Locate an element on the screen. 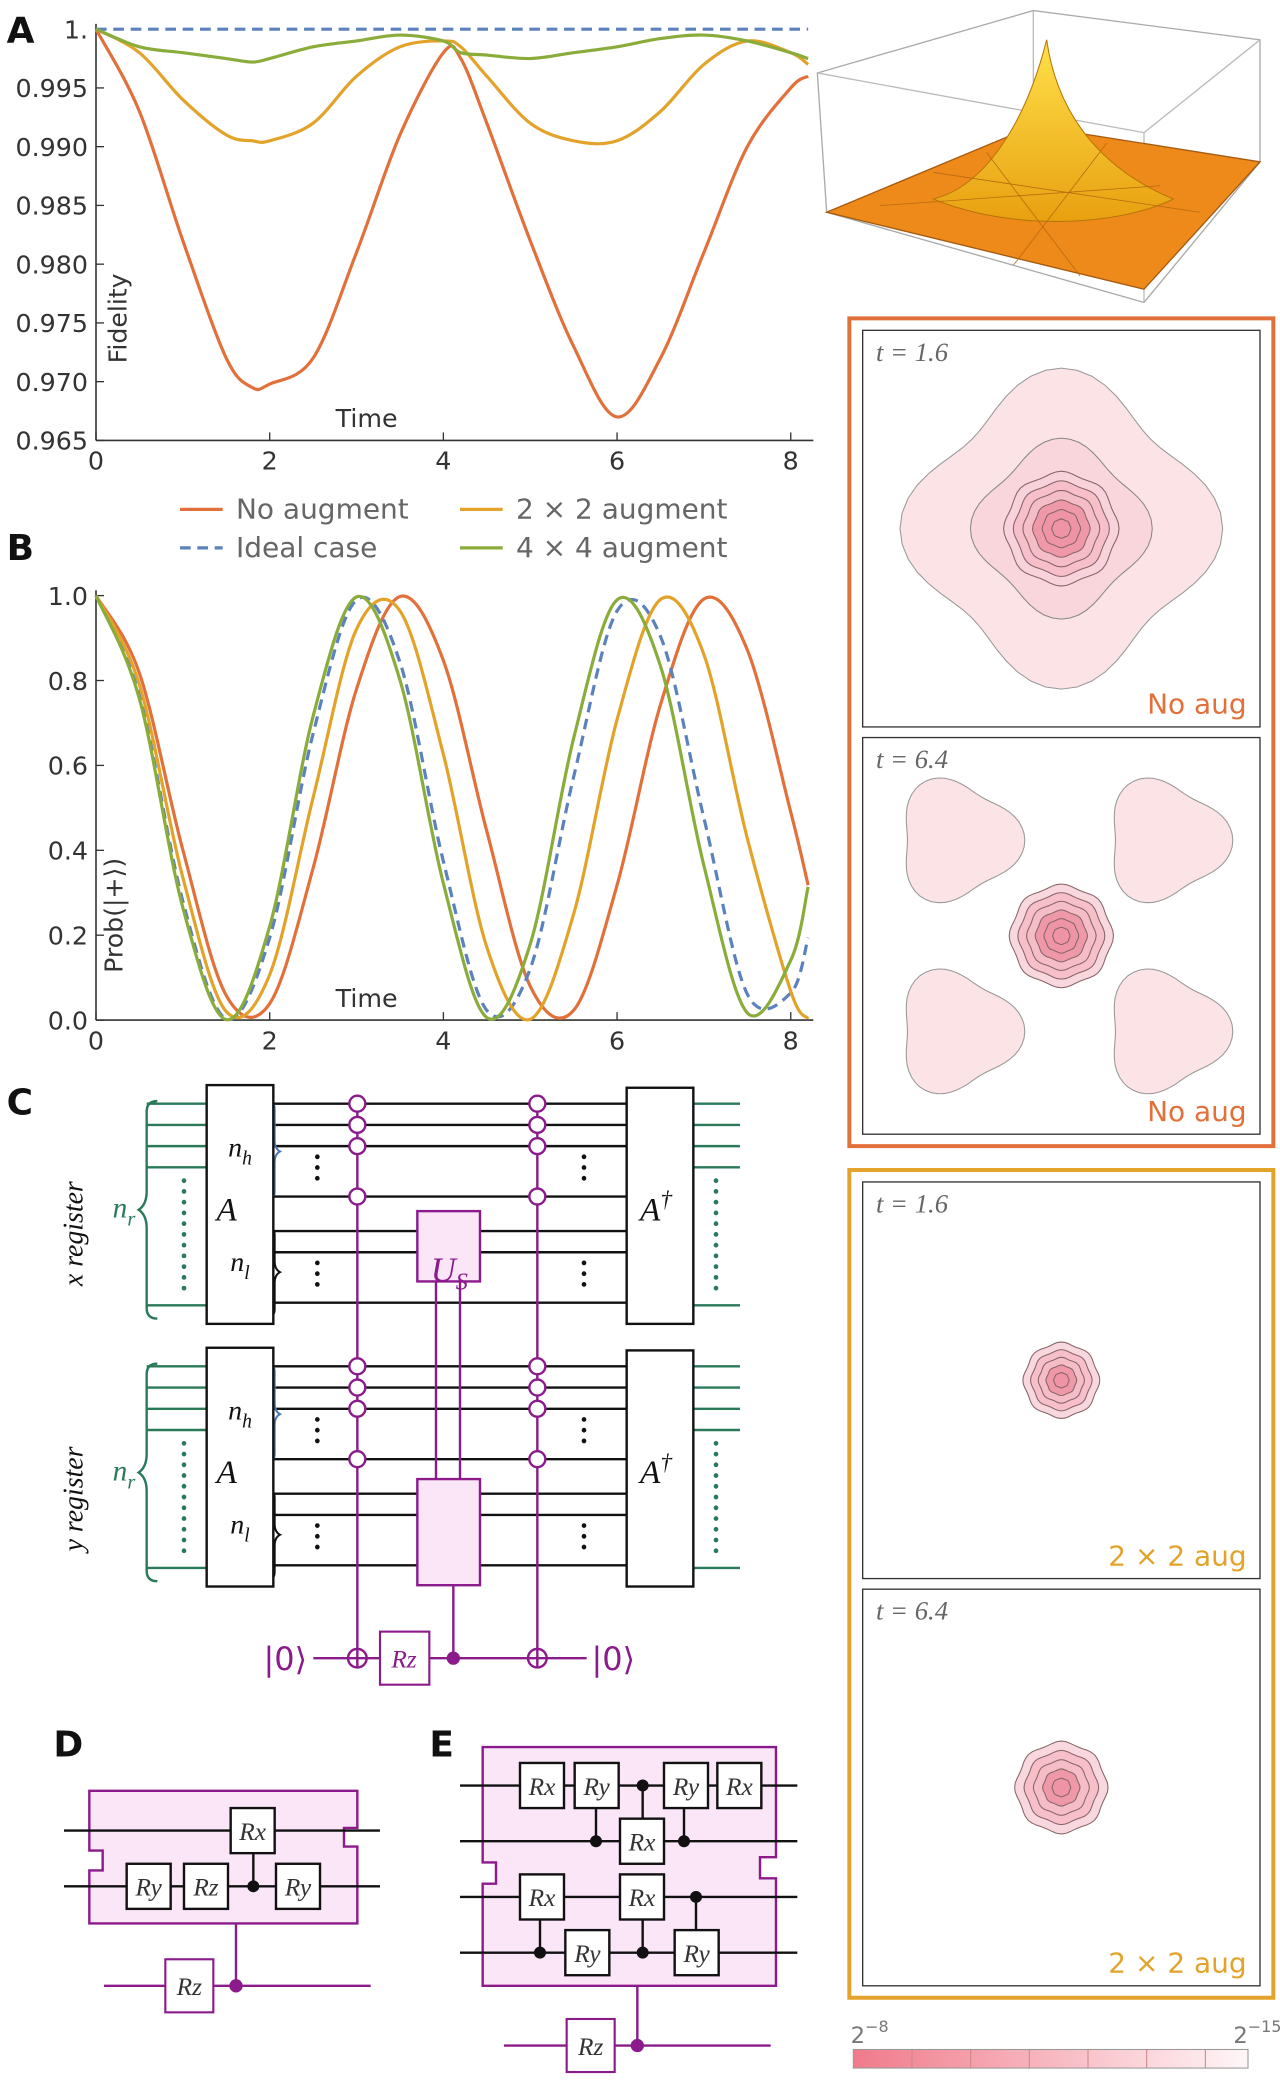 This screenshot has width=1280, height=2080. sub: l is located at coordinates (246, 1535).